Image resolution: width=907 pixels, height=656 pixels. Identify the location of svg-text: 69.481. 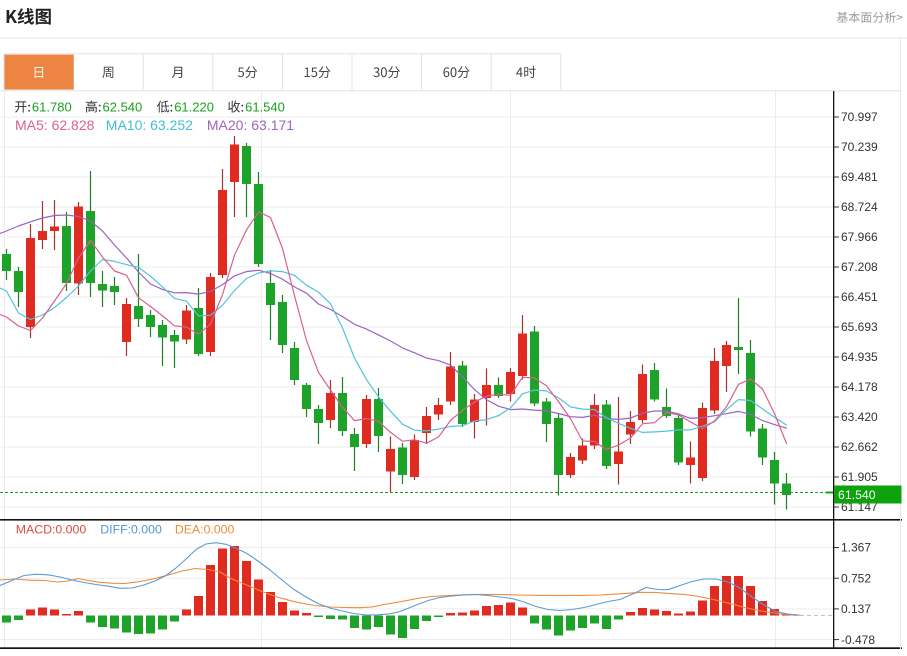
(859, 177).